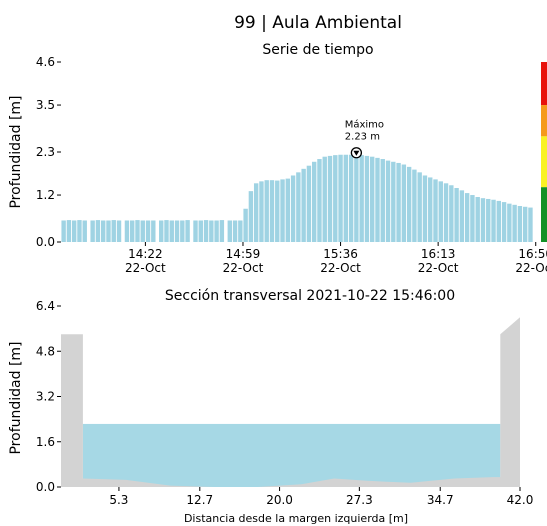 This screenshot has height=526, width=547. What do you see at coordinates (438, 254) in the screenshot?
I see `time-series-x-tick-time: 16:13` at bounding box center [438, 254].